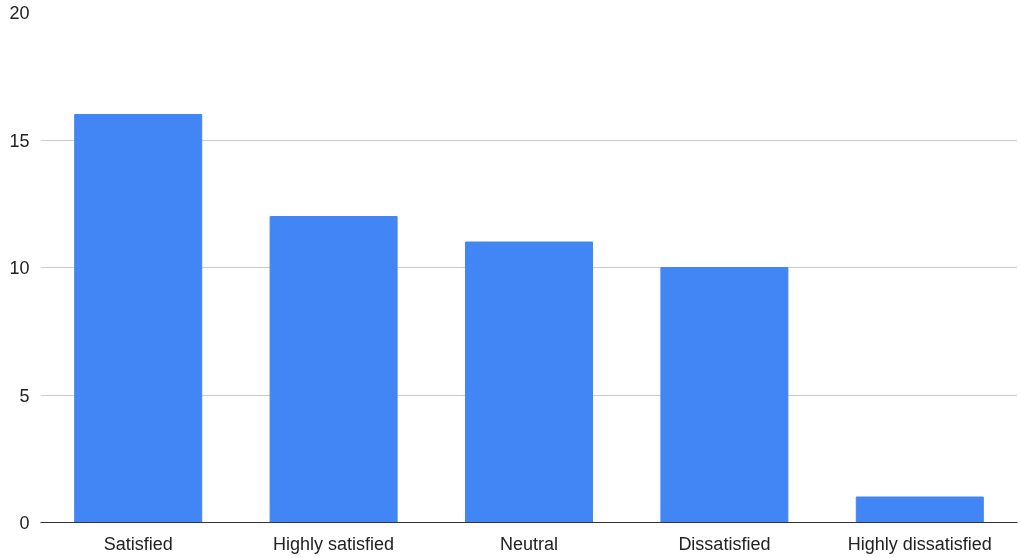 The height and width of the screenshot is (558, 1021). I want to click on y-tick-label: 10, so click(19, 268).